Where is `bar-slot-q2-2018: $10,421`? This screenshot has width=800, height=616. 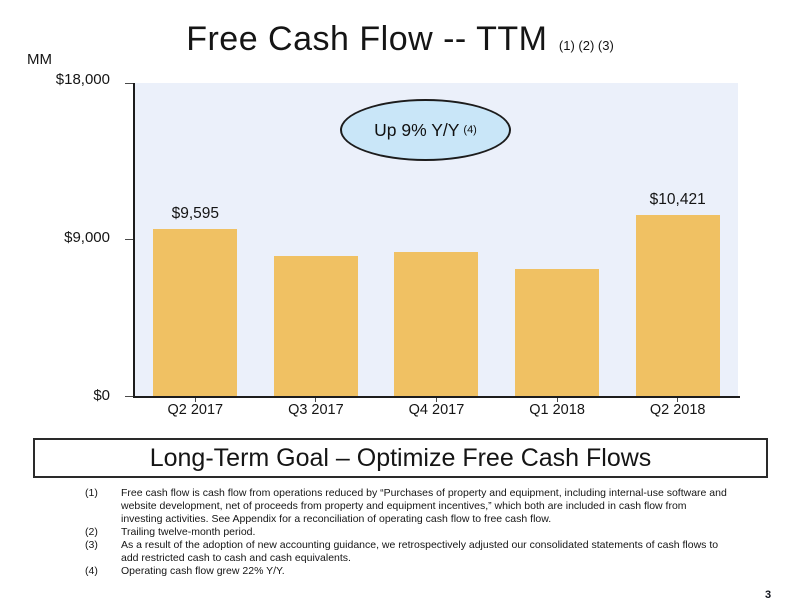
bar-slot-q2-2018: $10,421 is located at coordinates (677, 239).